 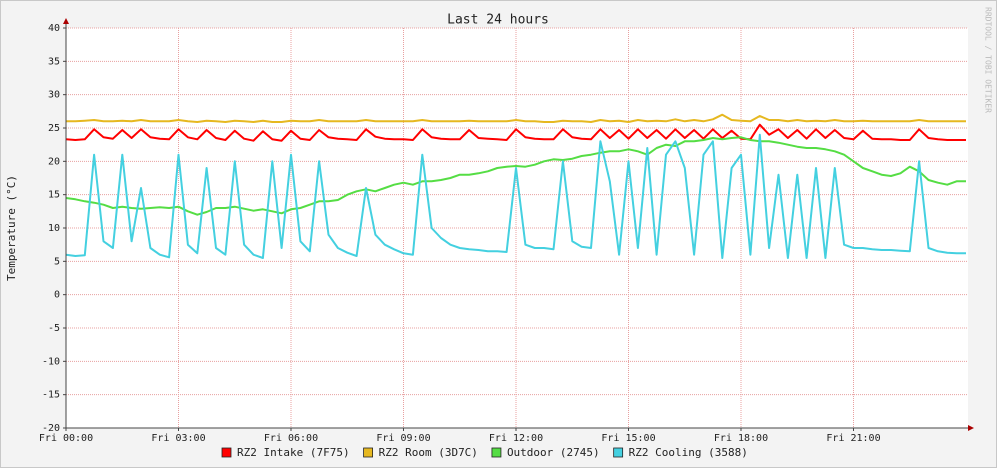 What do you see at coordinates (57, 295) in the screenshot?
I see `y-tick-label: 0` at bounding box center [57, 295].